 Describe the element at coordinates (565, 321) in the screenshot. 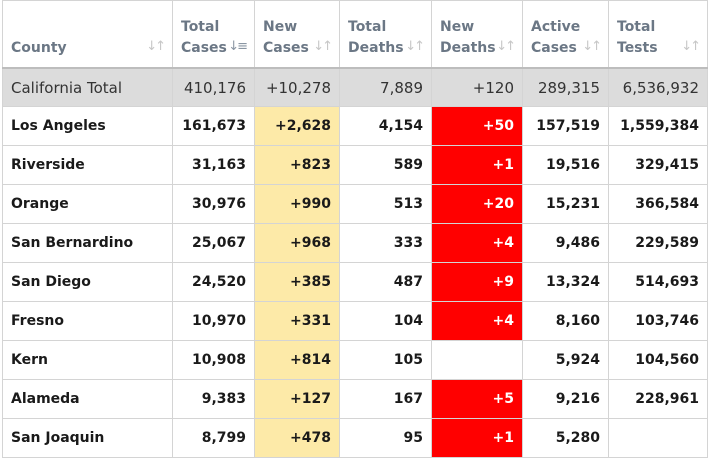

I see `active-cases-cell: 8,160` at that location.